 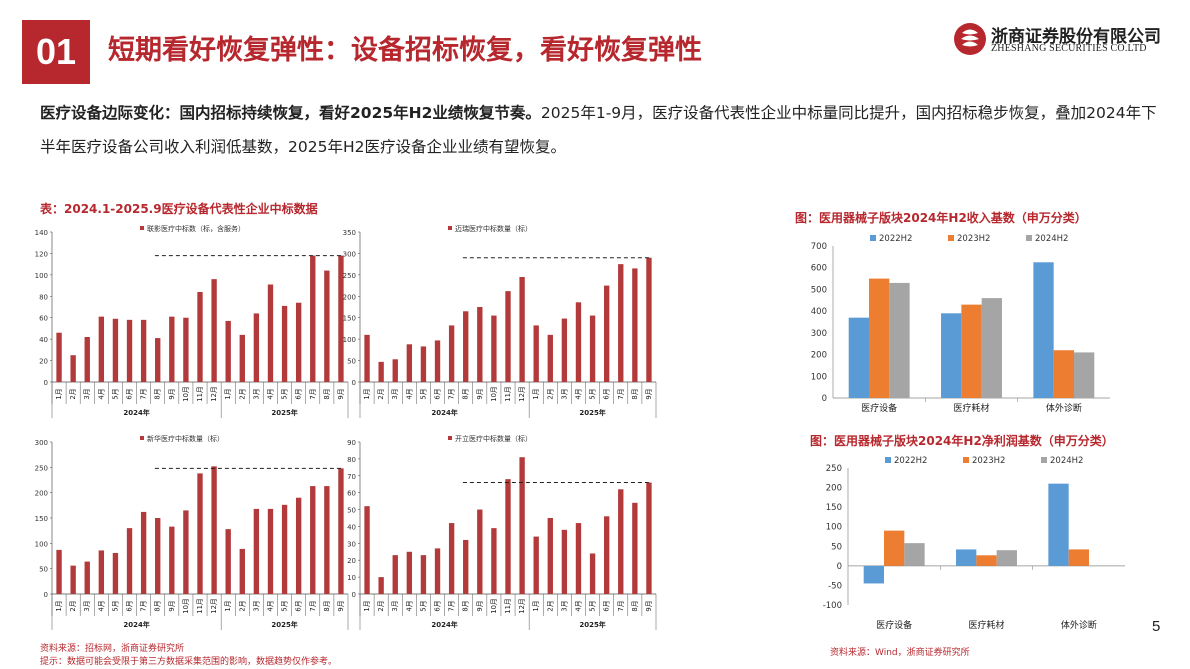 I want to click on legend-label: 2024H2, so click(x=1066, y=461).